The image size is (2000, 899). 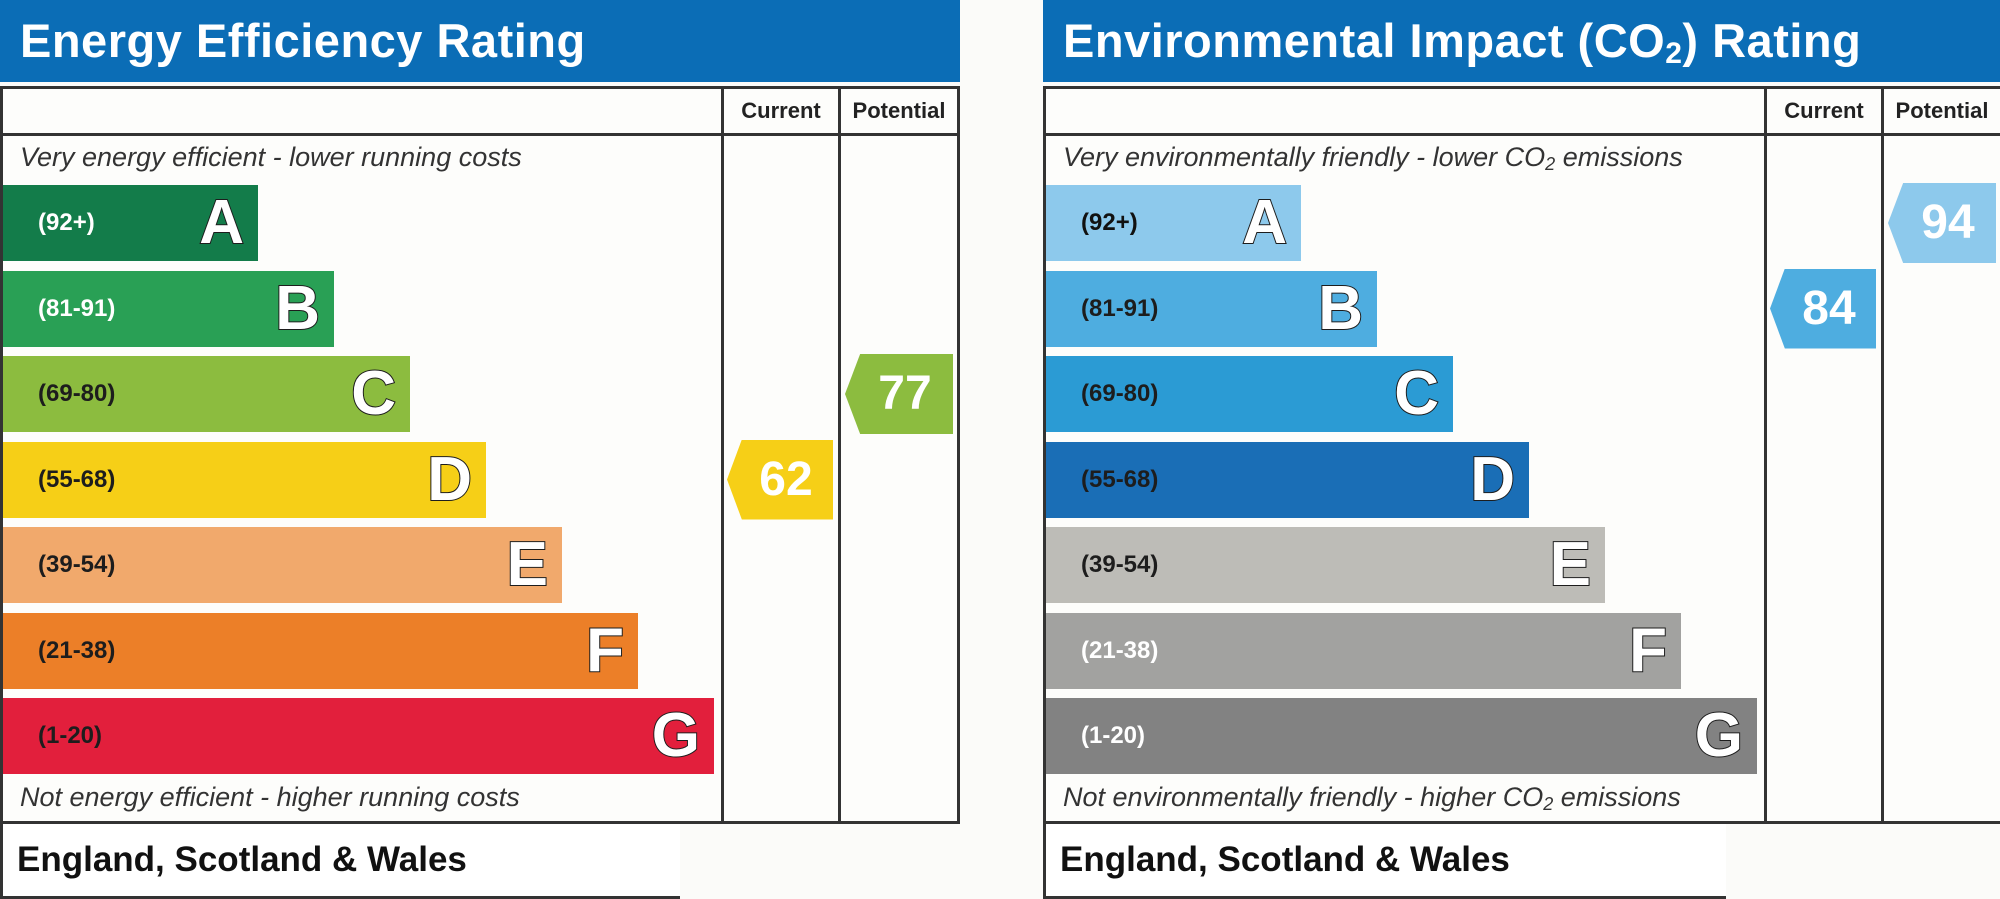 I want to click on top-description-main: Very environmentally friendly - lower CO, so click(x=1304, y=157).